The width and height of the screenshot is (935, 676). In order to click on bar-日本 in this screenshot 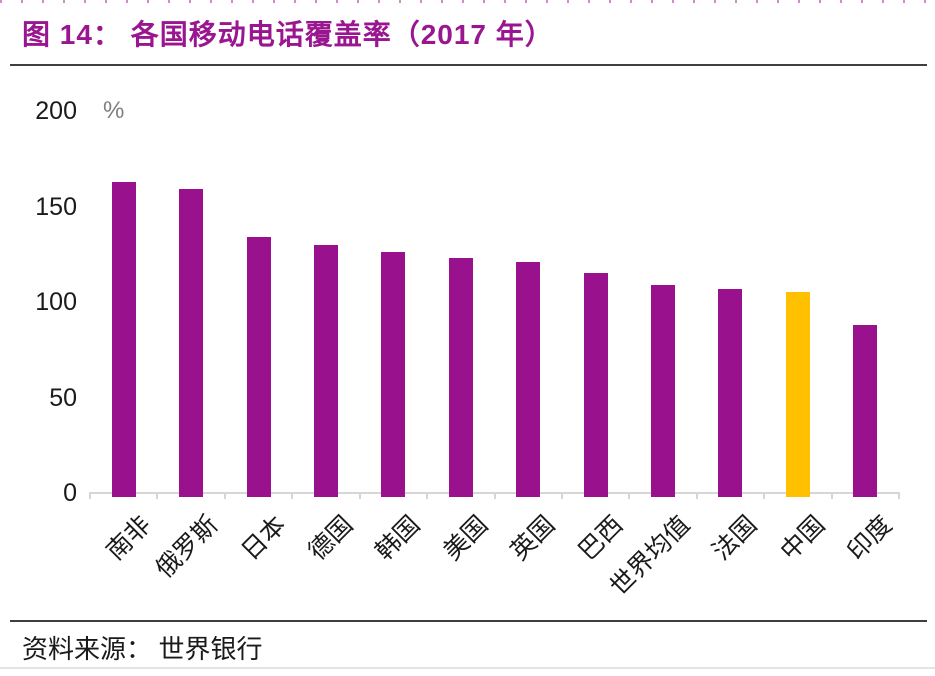, I will do `click(258, 367)`.